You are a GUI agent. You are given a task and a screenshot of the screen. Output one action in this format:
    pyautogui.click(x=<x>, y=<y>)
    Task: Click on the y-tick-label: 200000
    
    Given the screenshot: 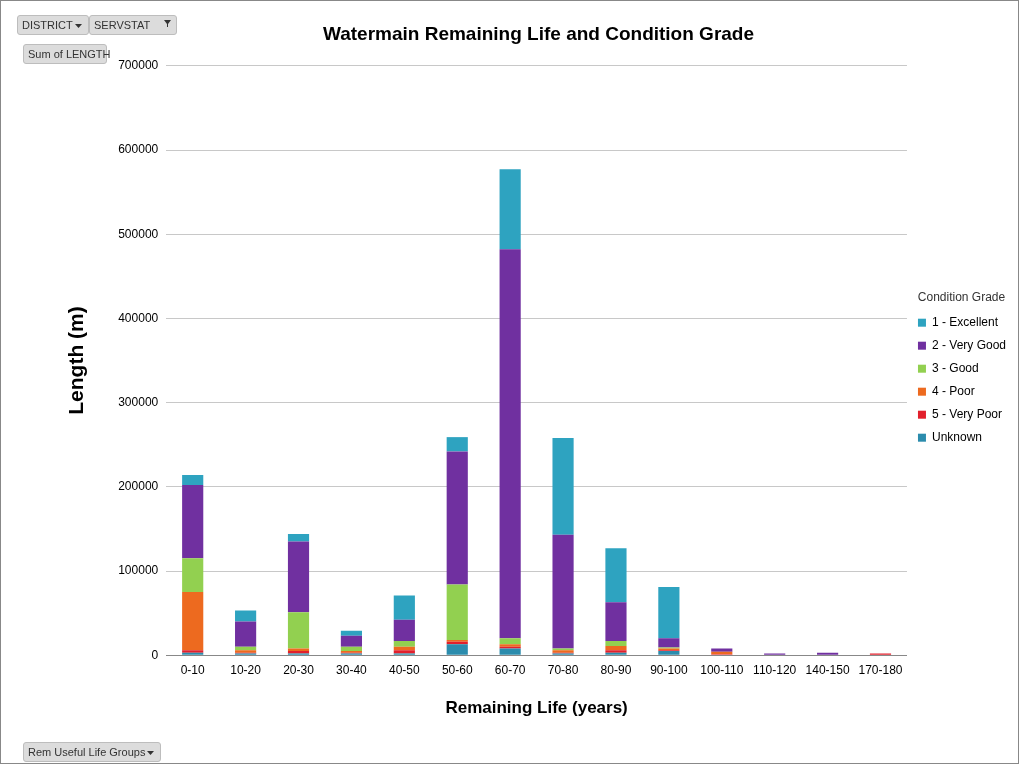 What is the action you would take?
    pyautogui.click(x=138, y=486)
    